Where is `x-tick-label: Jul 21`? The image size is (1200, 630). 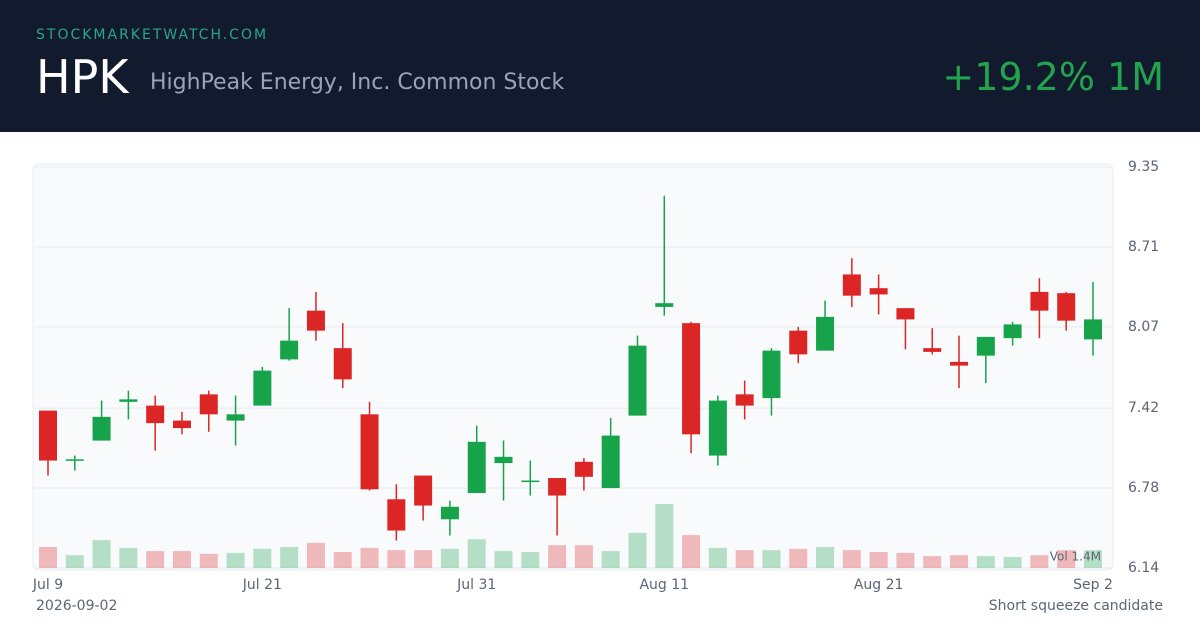 x-tick-label: Jul 21 is located at coordinates (262, 585).